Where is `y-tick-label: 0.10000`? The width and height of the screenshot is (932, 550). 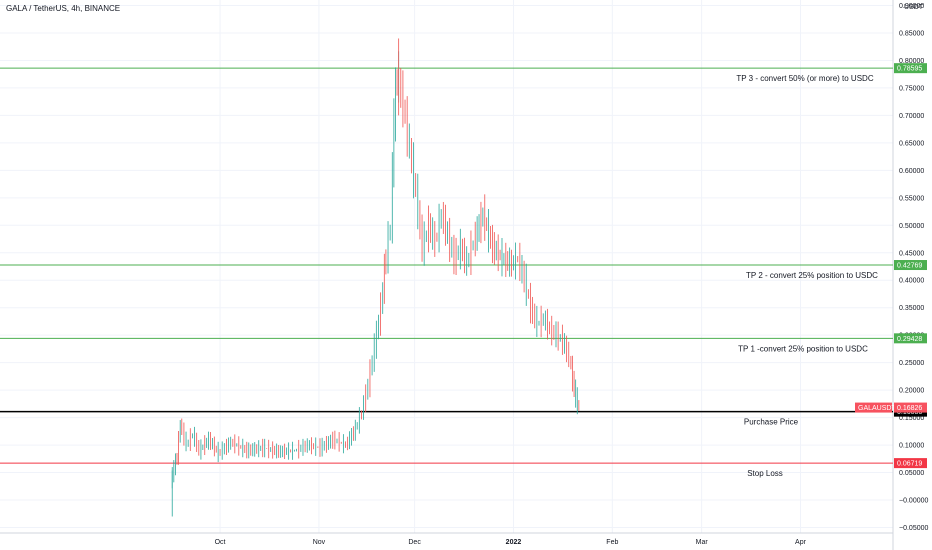 y-tick-label: 0.10000 is located at coordinates (911, 446).